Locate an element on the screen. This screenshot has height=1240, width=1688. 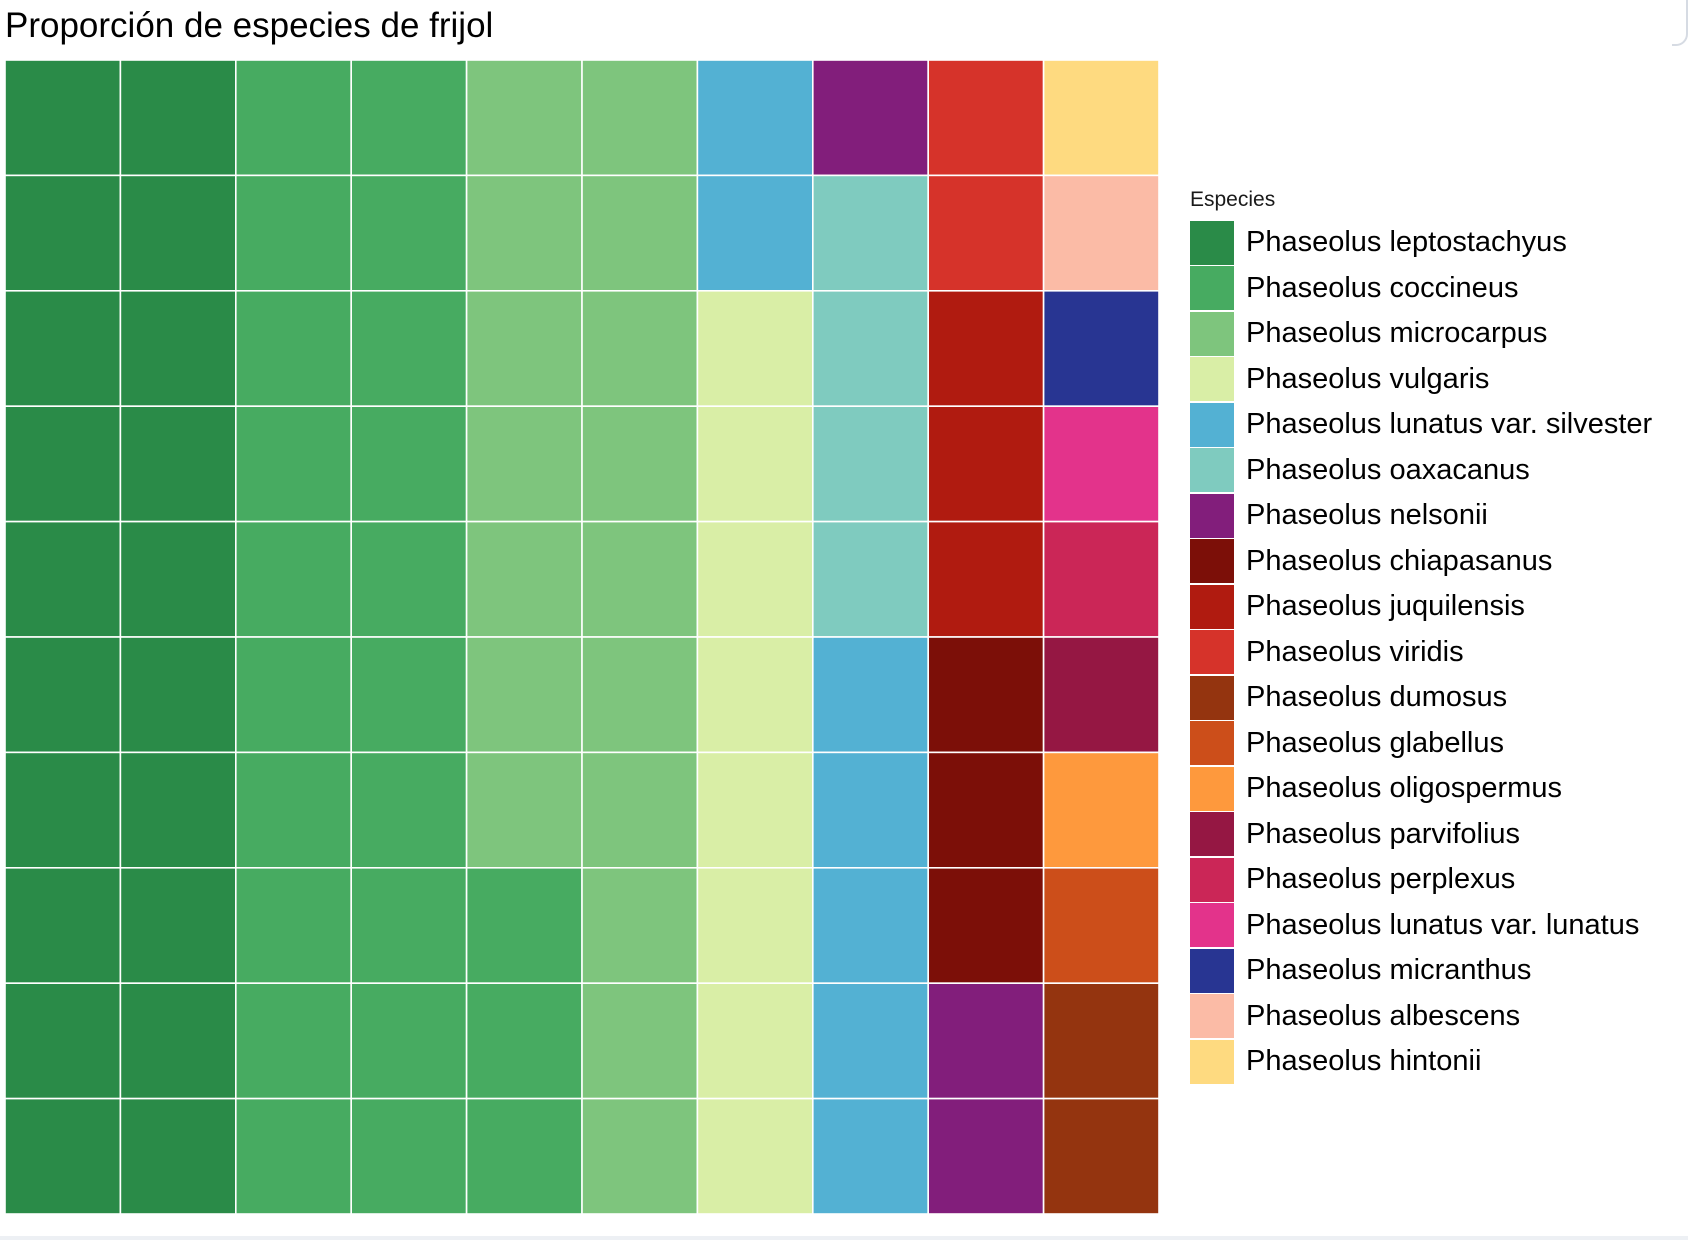
legend-item: Phaseolus dumosus is located at coordinates (1421, 698).